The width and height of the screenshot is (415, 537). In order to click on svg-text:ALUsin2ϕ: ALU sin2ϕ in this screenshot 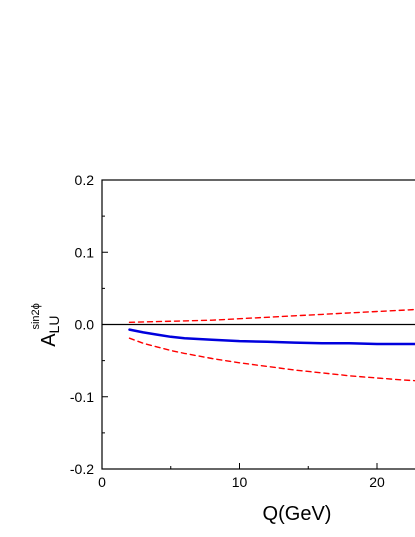, I will do `click(46, 325)`.